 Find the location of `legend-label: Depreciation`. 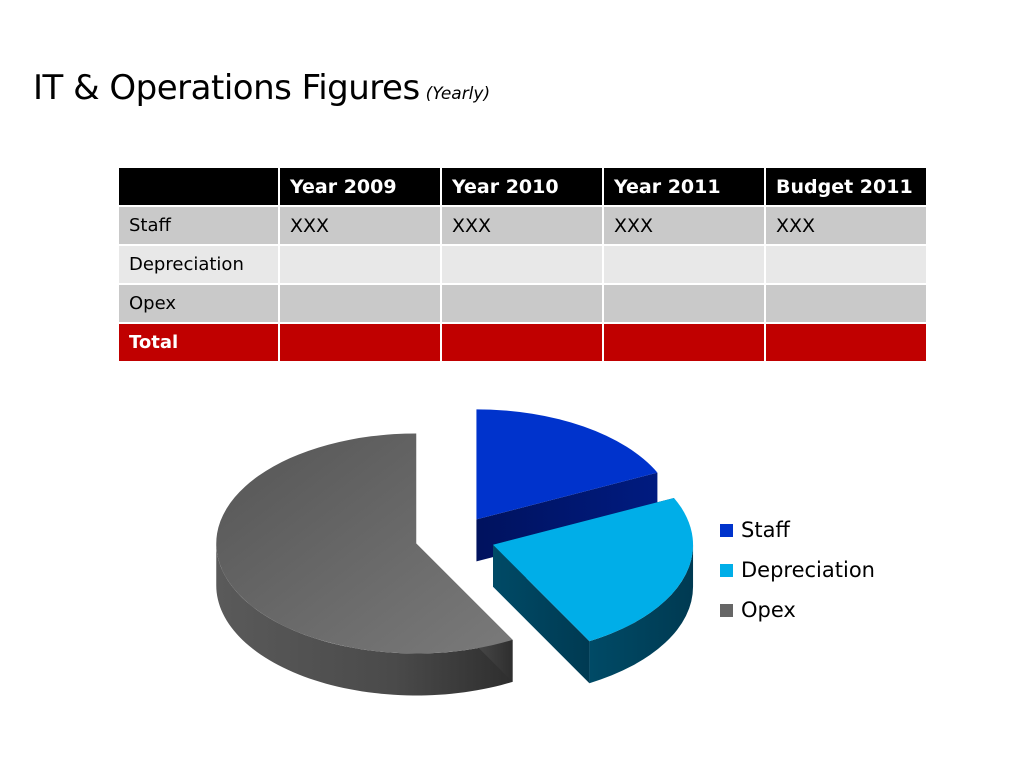

legend-label: Depreciation is located at coordinates (808, 570).